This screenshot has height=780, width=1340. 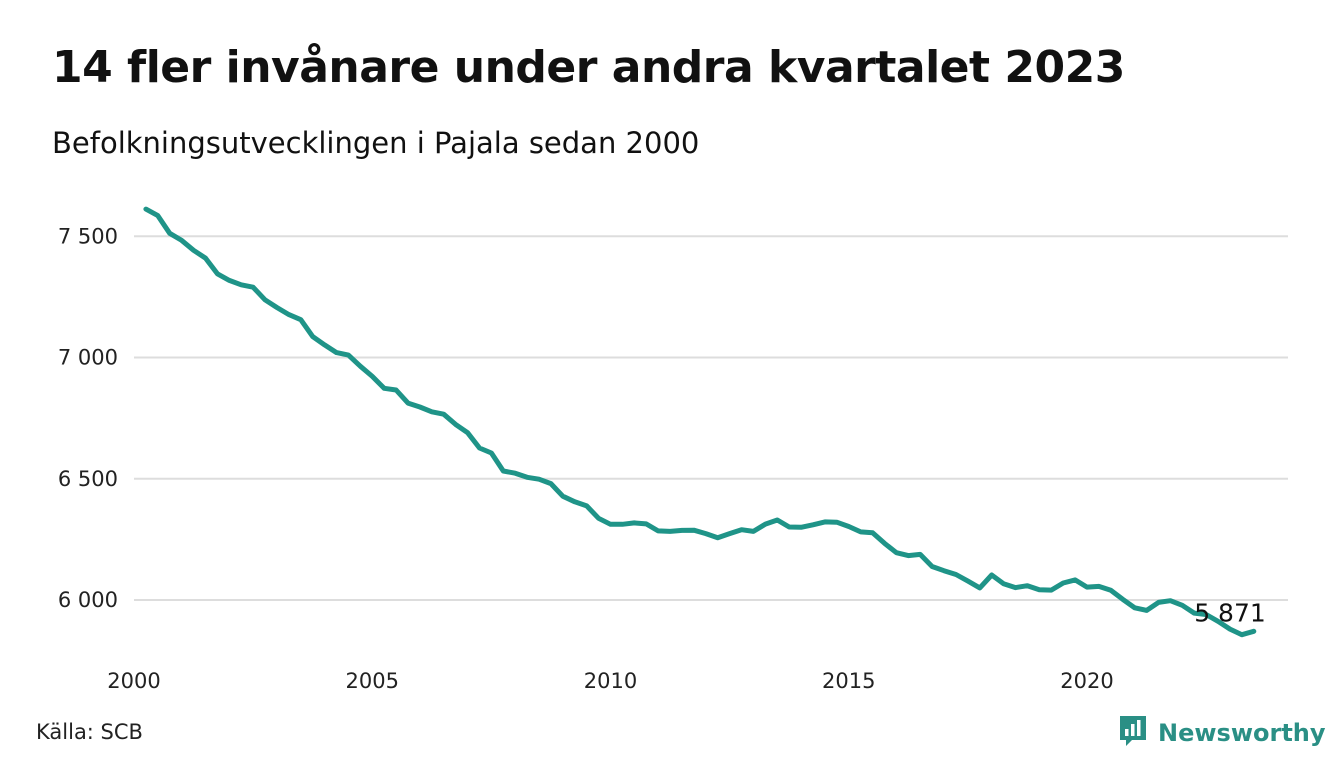 I want to click on x-tick-label: 2020, so click(x=1086, y=681).